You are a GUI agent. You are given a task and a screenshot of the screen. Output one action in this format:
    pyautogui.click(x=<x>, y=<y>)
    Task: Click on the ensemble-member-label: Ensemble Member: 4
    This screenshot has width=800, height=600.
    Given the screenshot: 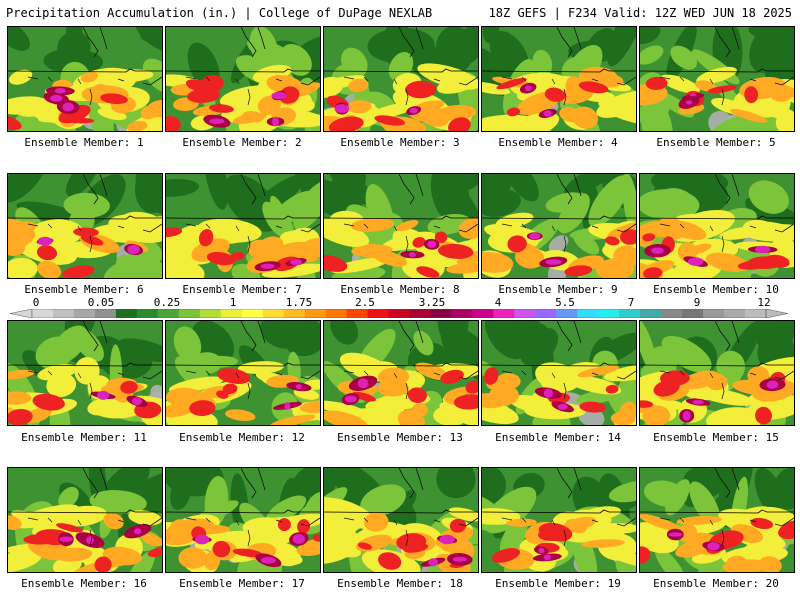 What is the action you would take?
    pyautogui.click(x=558, y=142)
    